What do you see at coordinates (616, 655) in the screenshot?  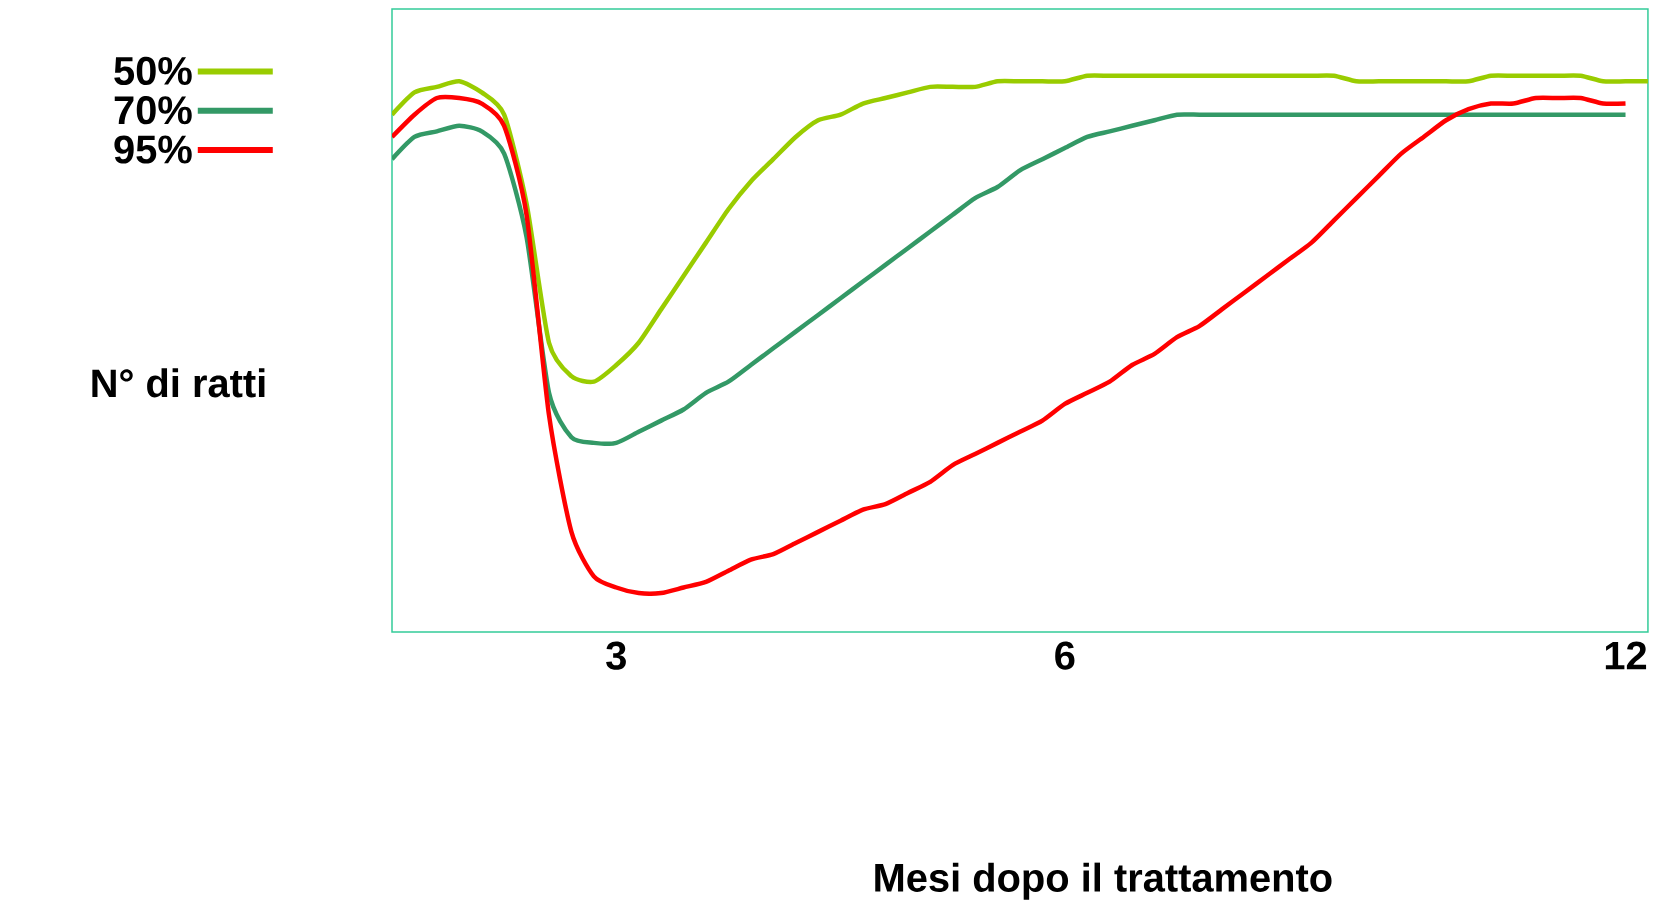 I see `x-tick-label: 3` at bounding box center [616, 655].